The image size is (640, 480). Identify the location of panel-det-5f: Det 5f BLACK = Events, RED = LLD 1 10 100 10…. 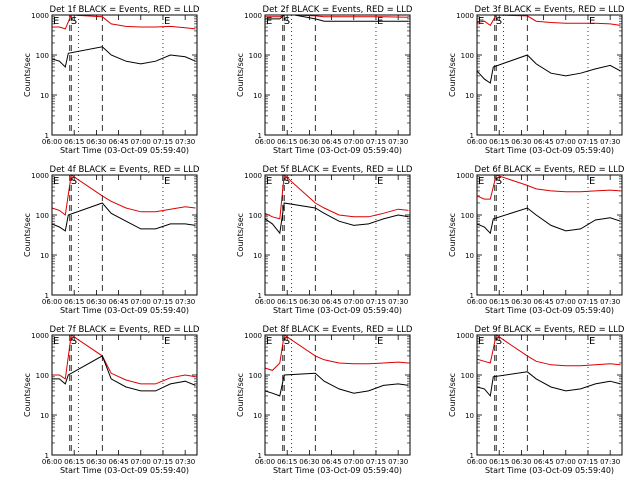
(324, 240).